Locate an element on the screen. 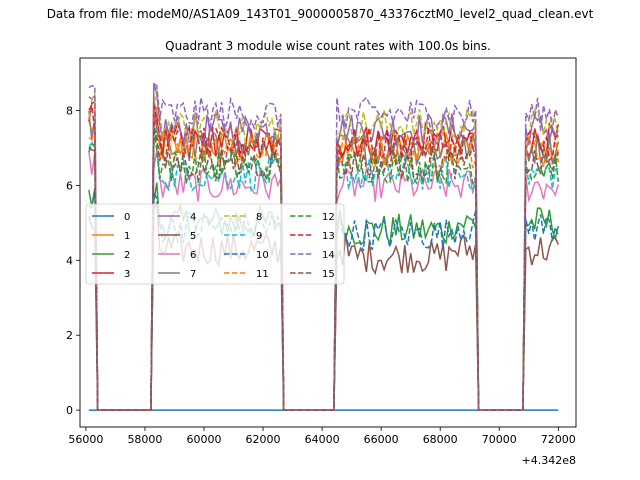 The width and height of the screenshot is (640, 480). legend-label-5: 5 is located at coordinates (193, 236).